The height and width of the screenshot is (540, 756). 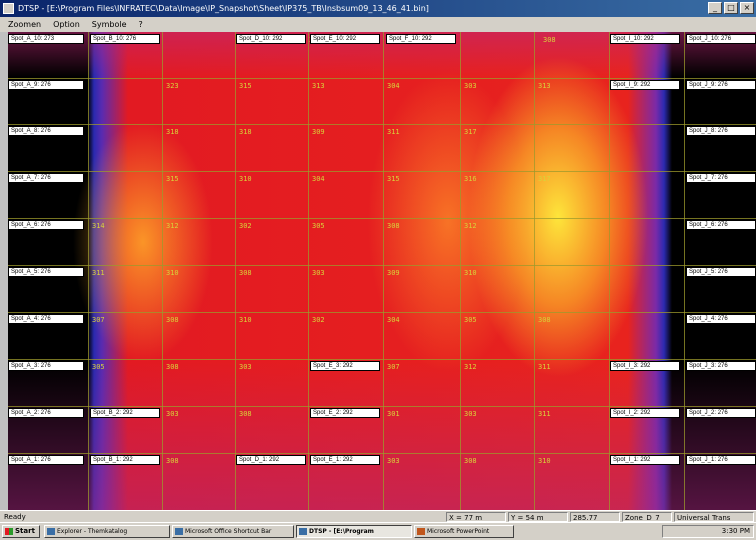 I want to click on zone-value: 318, so click(x=172, y=132).